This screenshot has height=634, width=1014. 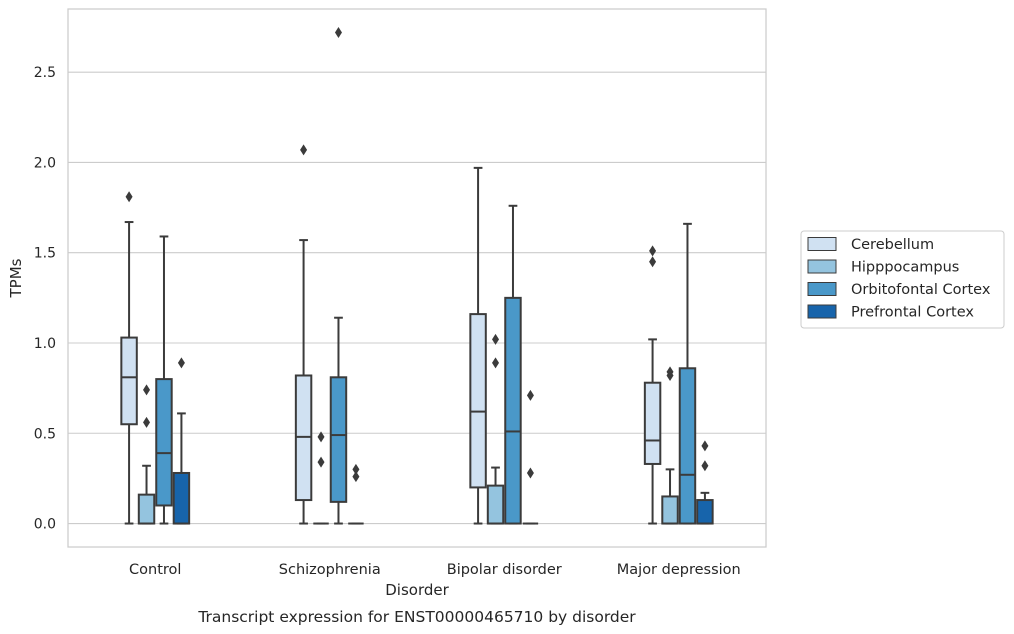 I want to click on legend-frame, so click(x=902, y=279).